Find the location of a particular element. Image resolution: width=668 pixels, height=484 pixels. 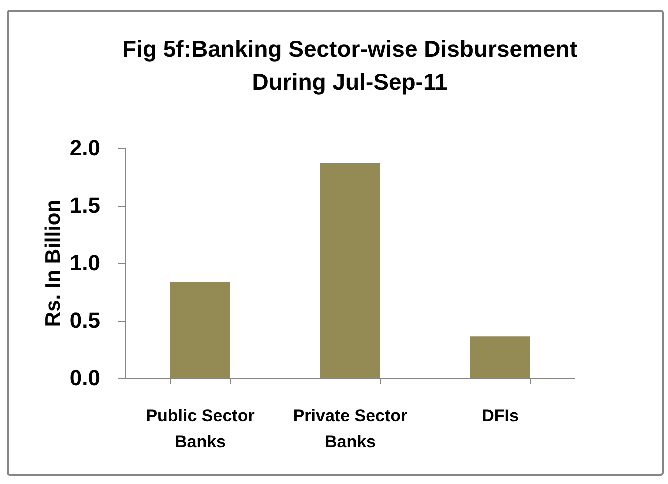

y-tick-label: 2.0 is located at coordinates (85, 148).